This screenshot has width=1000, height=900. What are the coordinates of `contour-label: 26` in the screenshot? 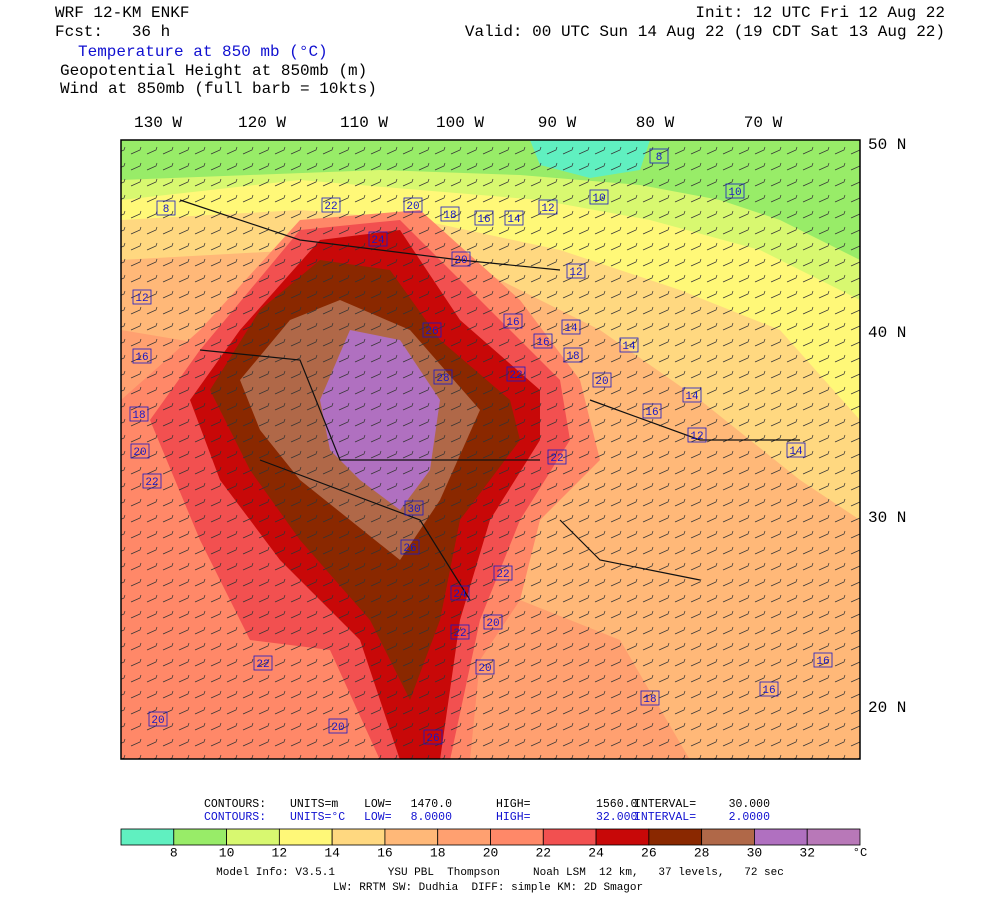 It's located at (432, 739).